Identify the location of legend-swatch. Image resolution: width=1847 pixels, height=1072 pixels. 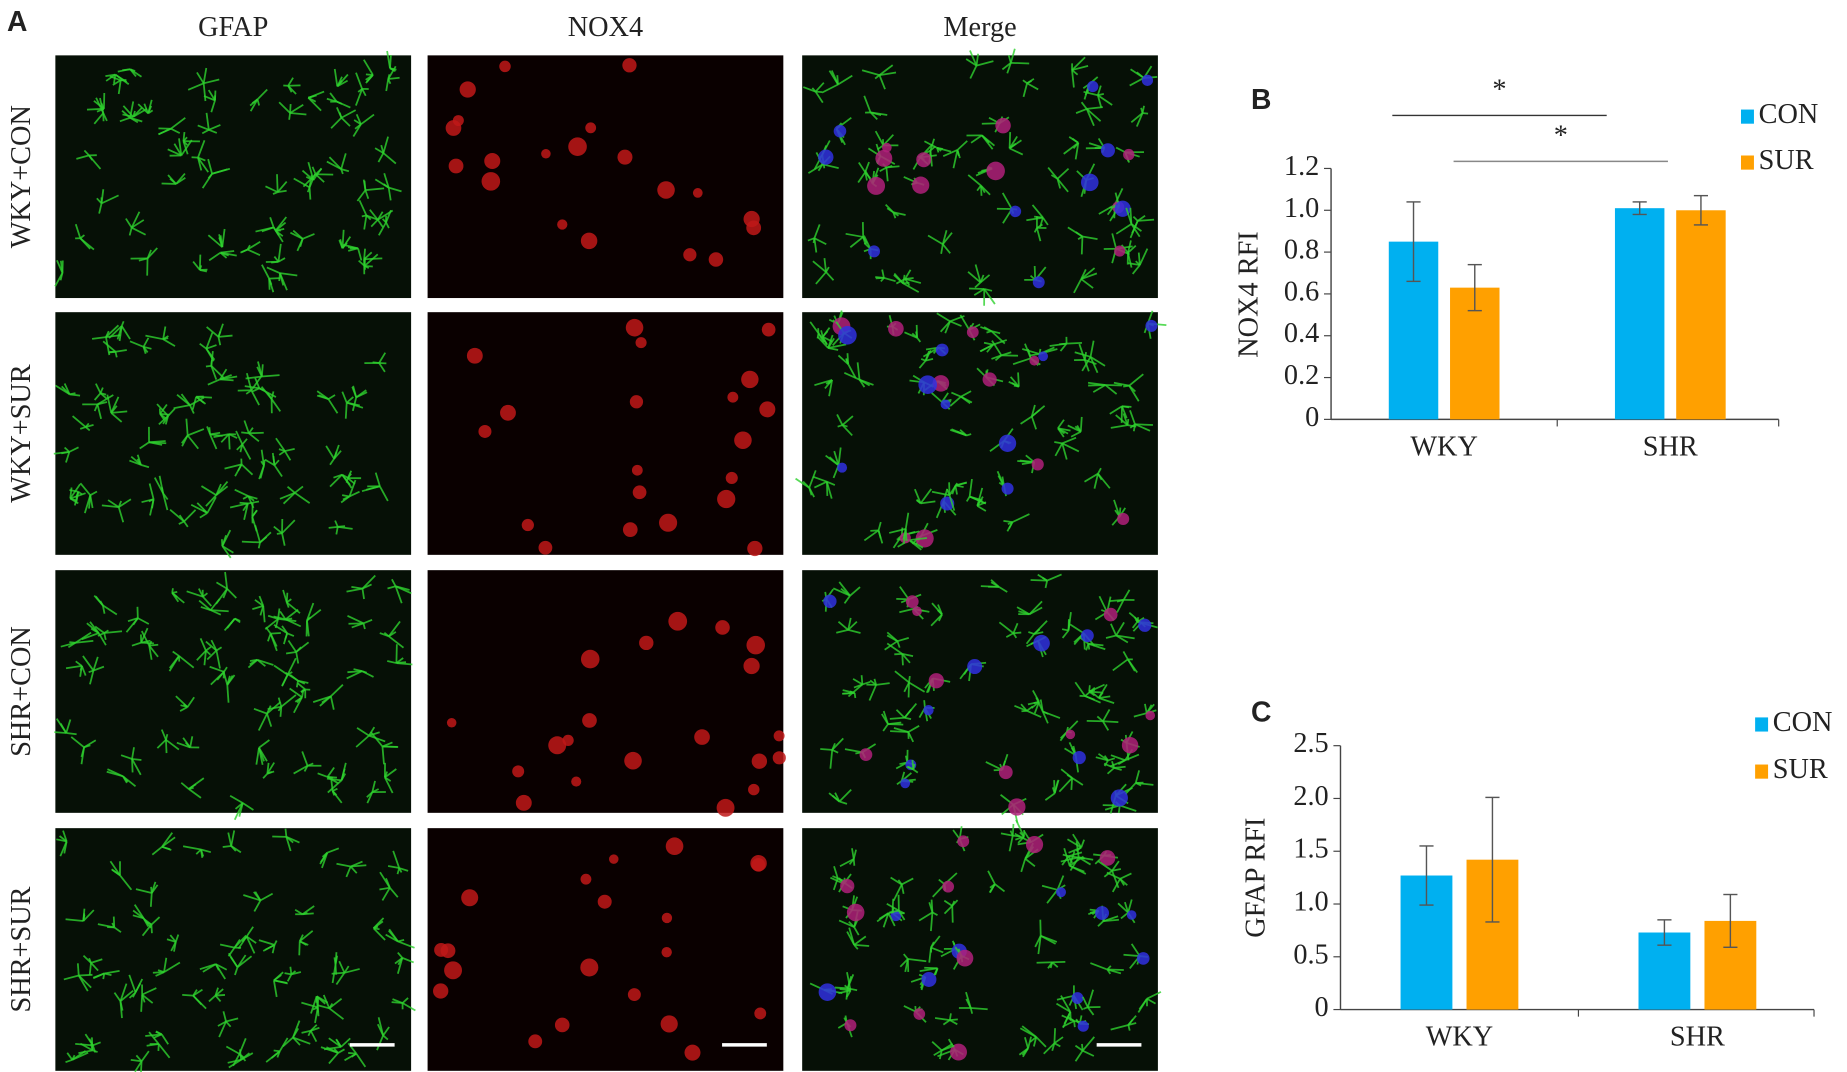
(1747, 162).